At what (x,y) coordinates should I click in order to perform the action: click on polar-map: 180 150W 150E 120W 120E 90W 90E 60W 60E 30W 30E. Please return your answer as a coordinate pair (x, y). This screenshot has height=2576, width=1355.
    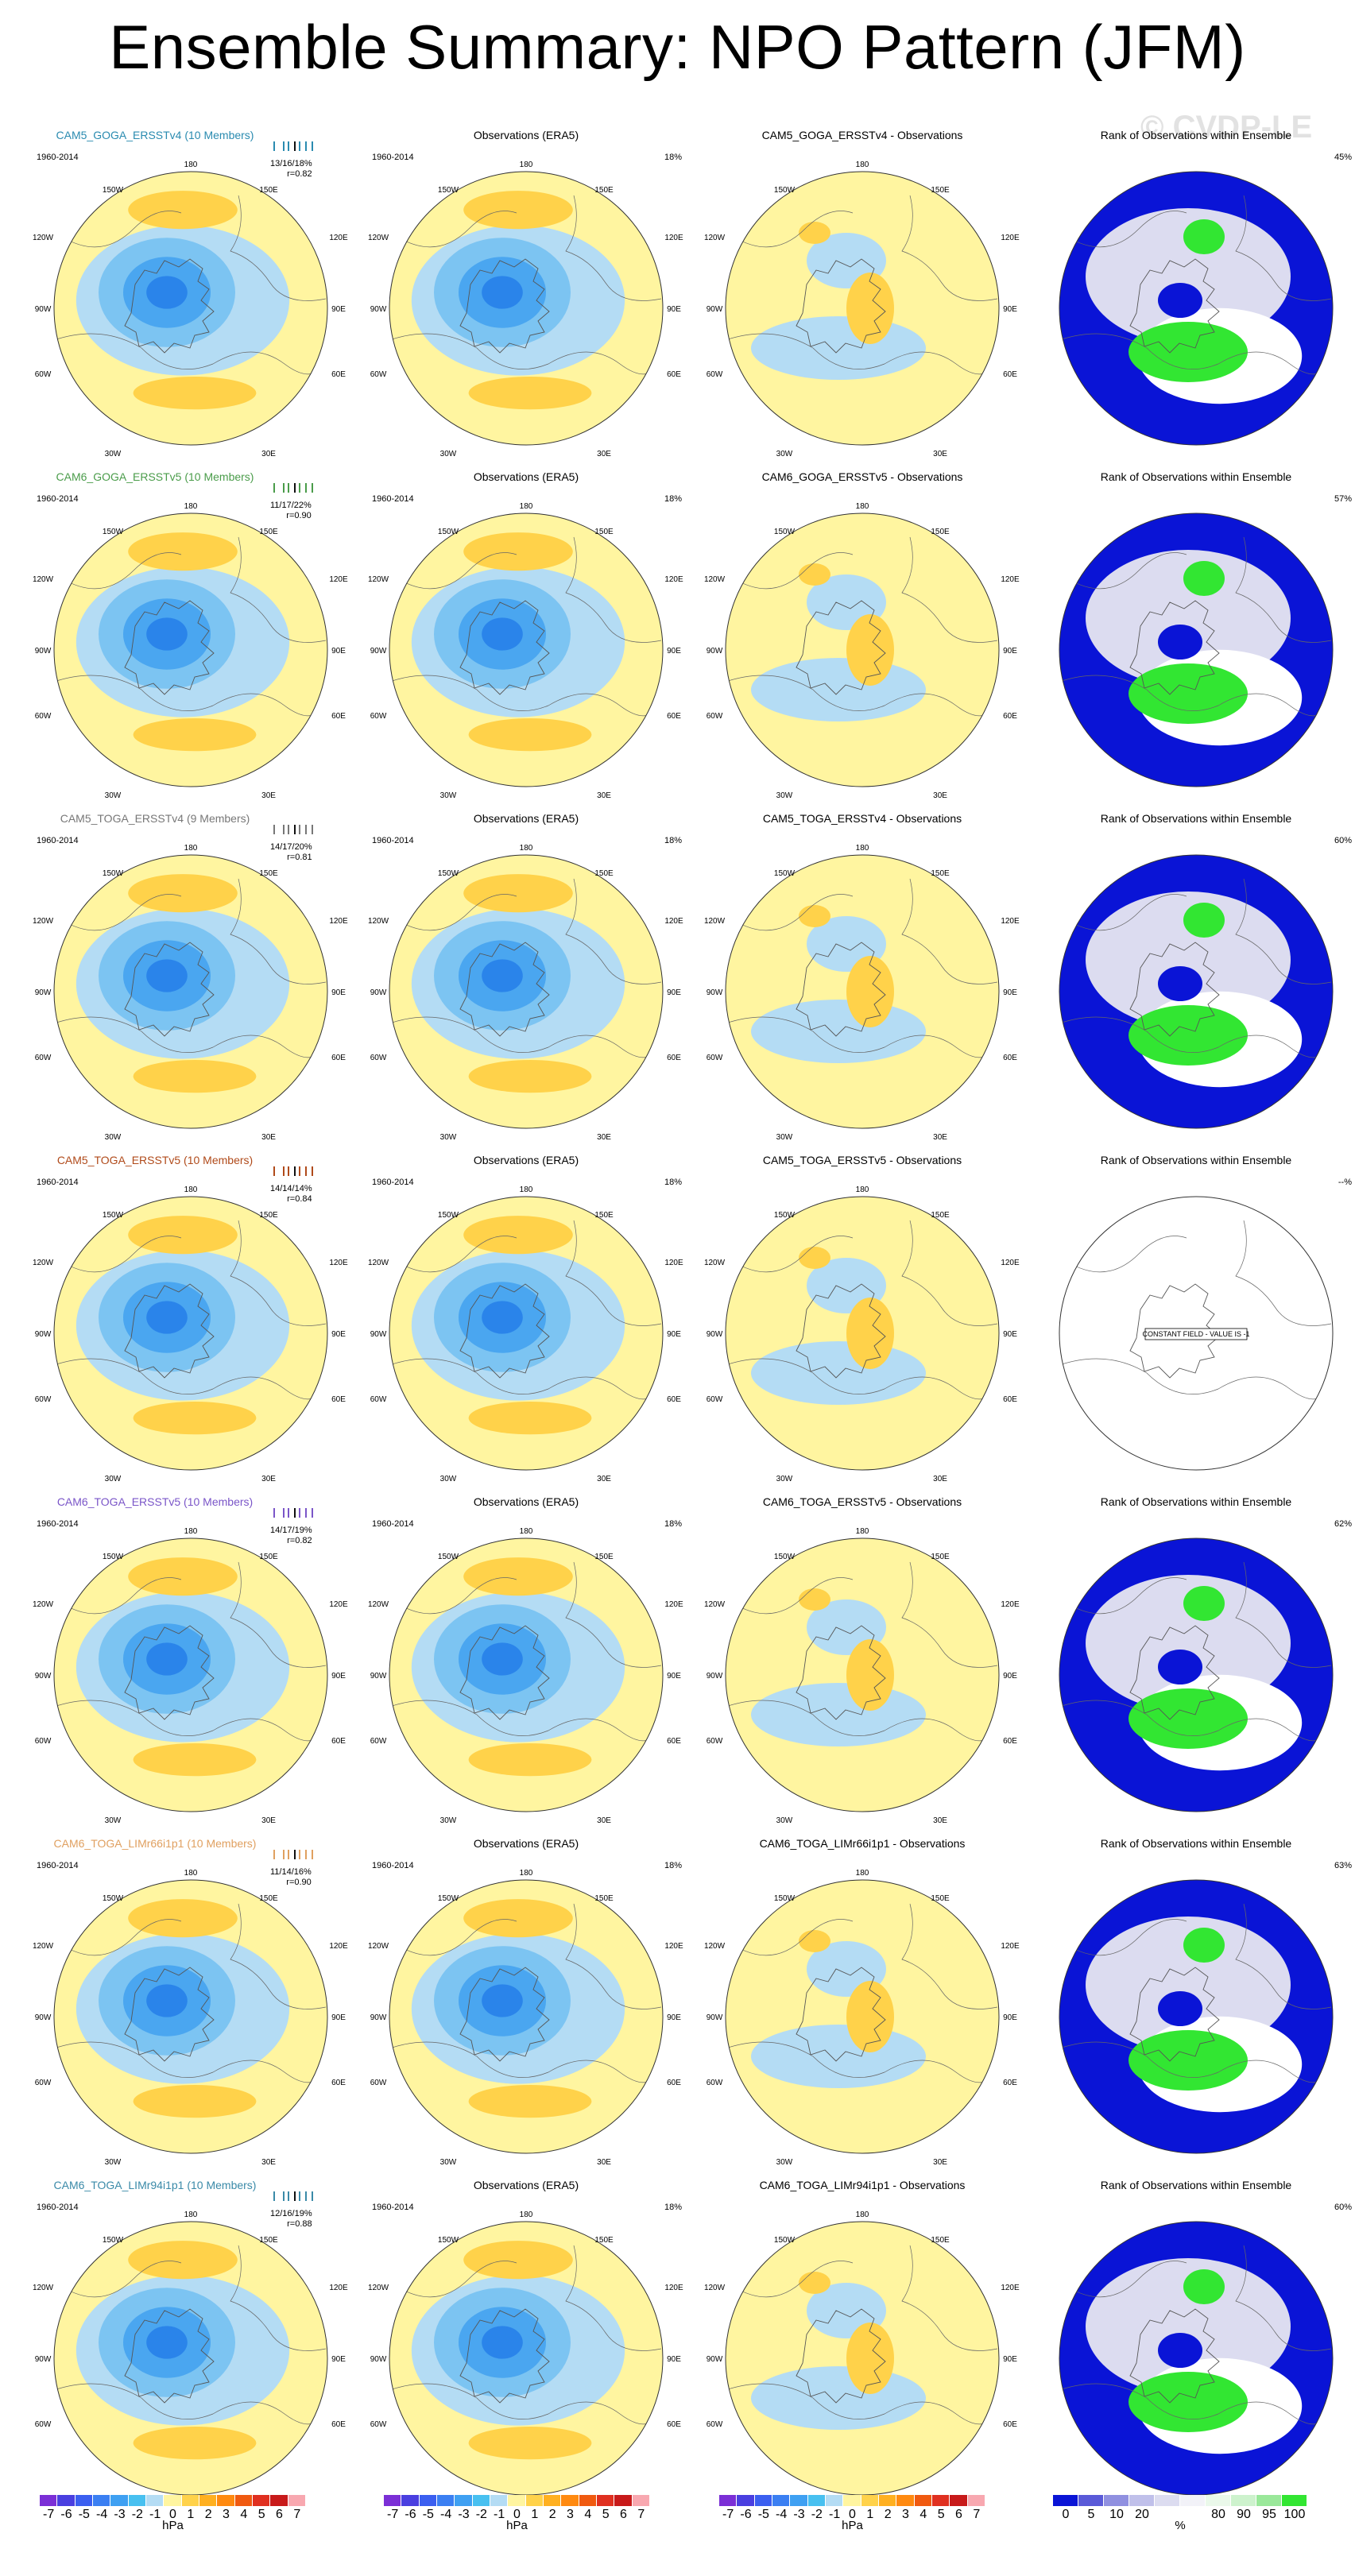
    Looking at the image, I should click on (862, 651).